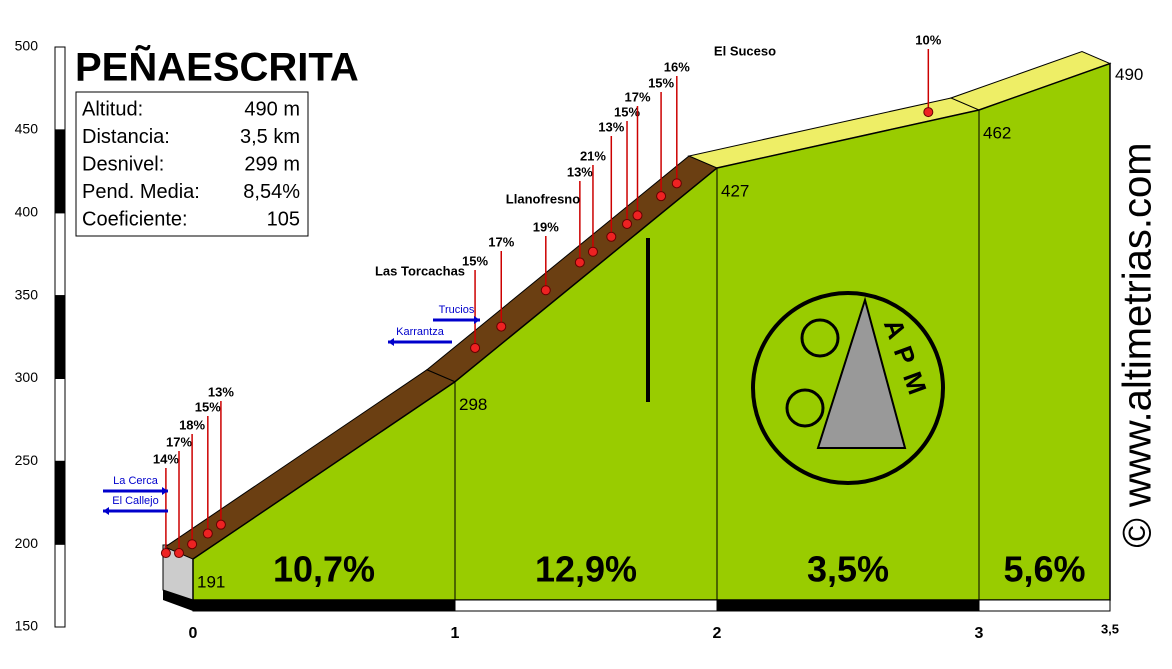 The width and height of the screenshot is (1172, 669). What do you see at coordinates (455, 633) in the screenshot?
I see `x-tick-label: 1` at bounding box center [455, 633].